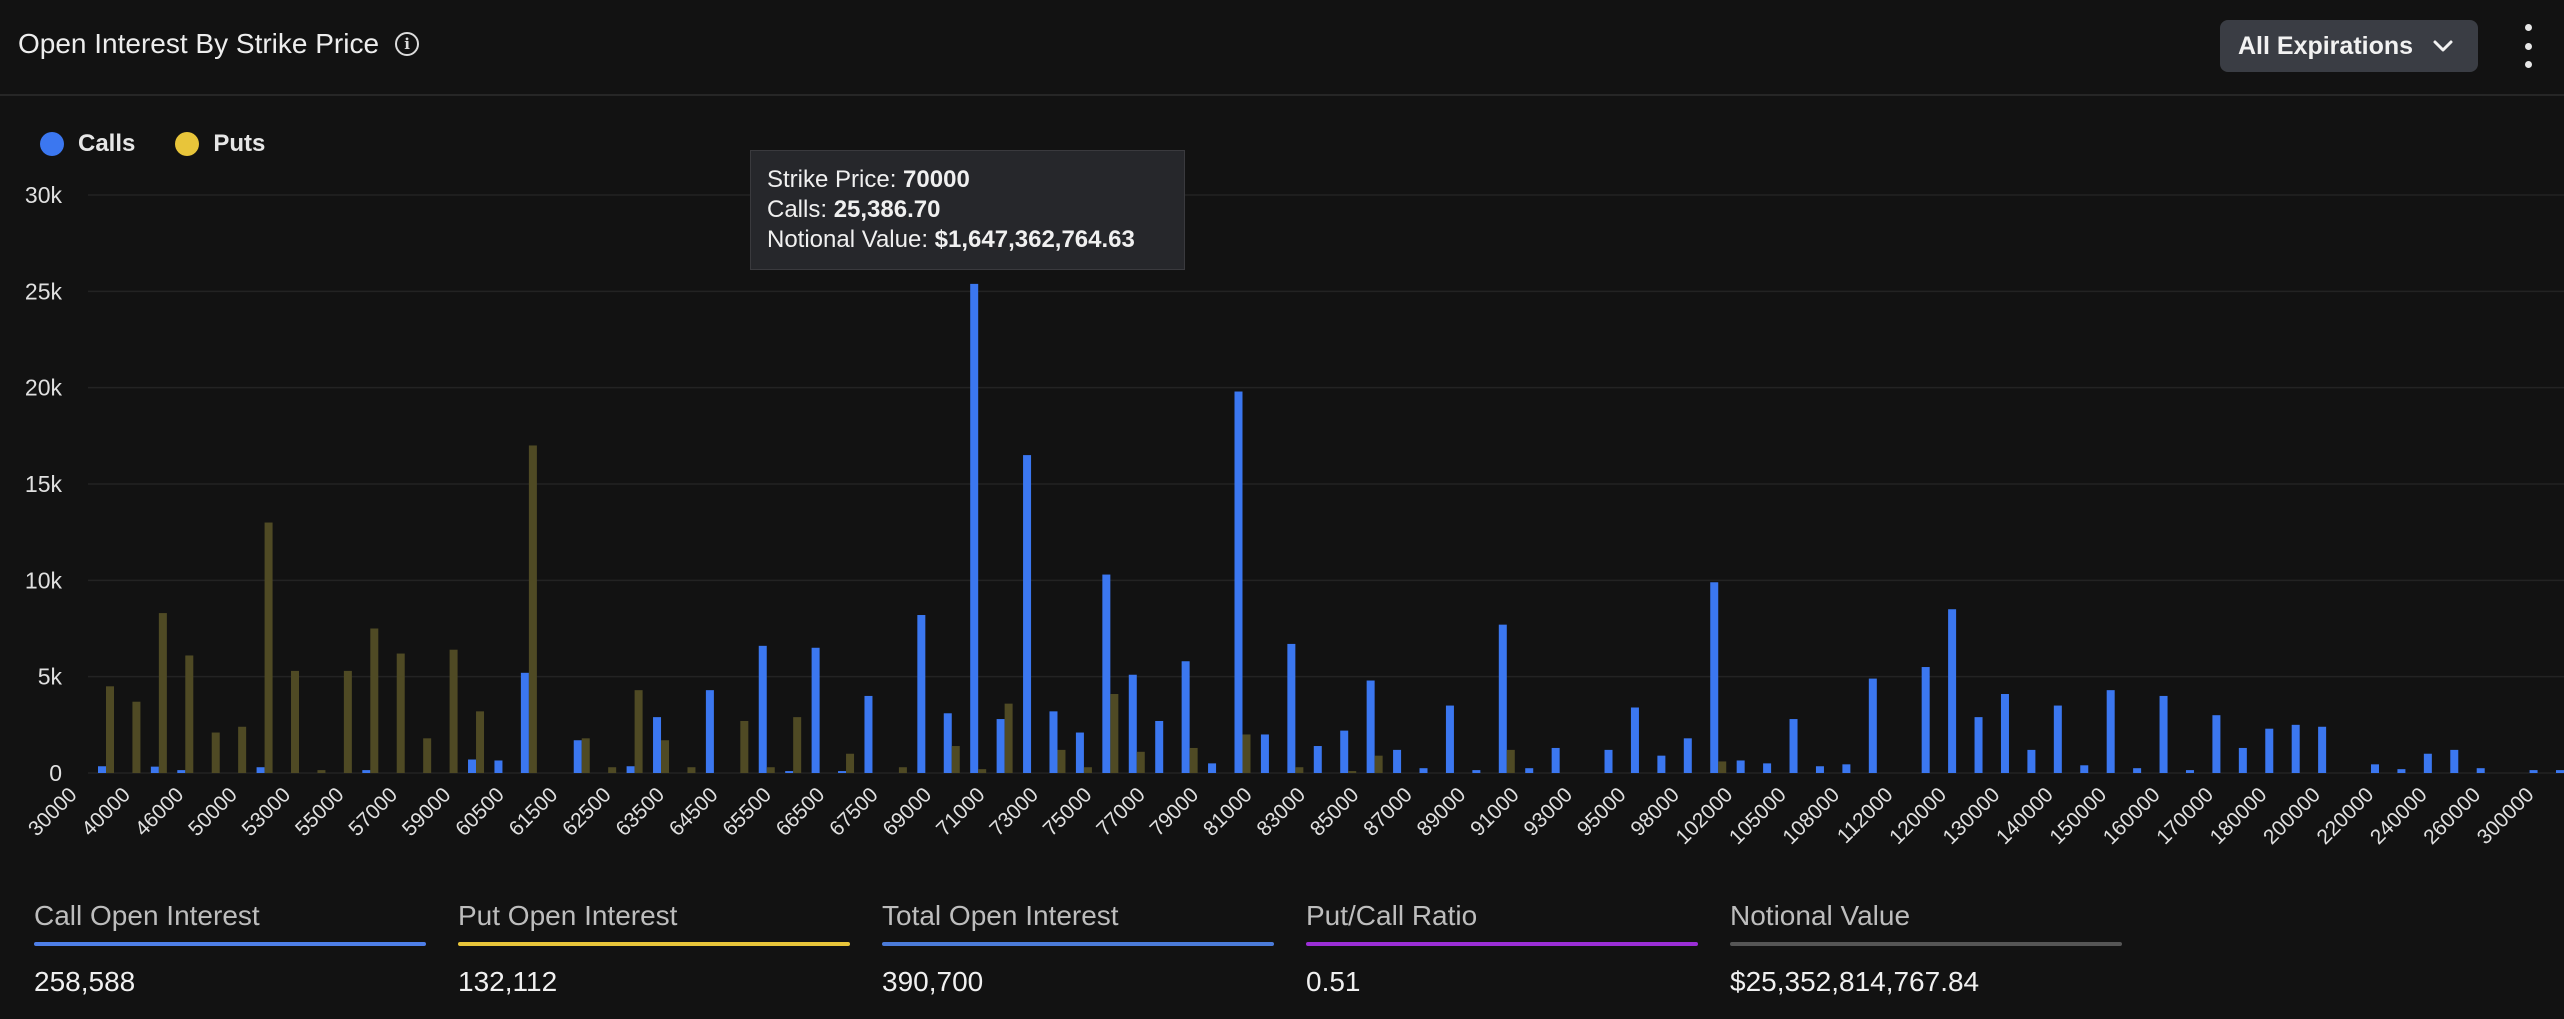 The height and width of the screenshot is (1019, 2564). What do you see at coordinates (220, 144) in the screenshot?
I see `legend-item-puts: Puts` at bounding box center [220, 144].